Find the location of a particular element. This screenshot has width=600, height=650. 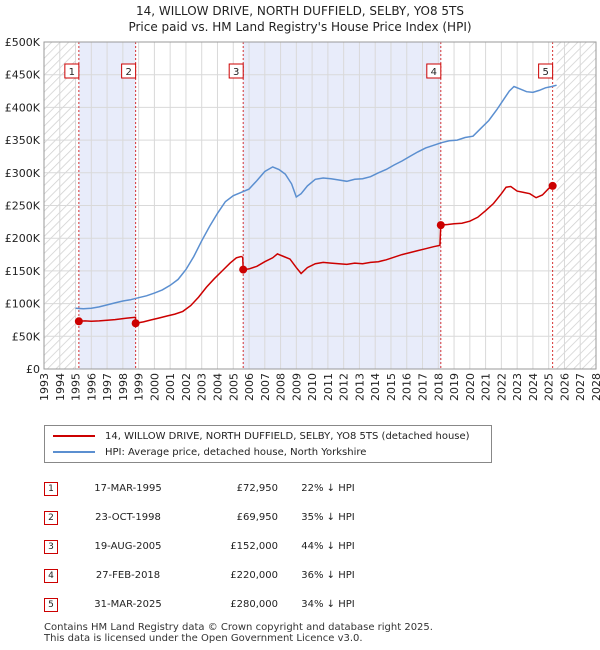

x-tick-label: 2008 is located at coordinates (281, 387).